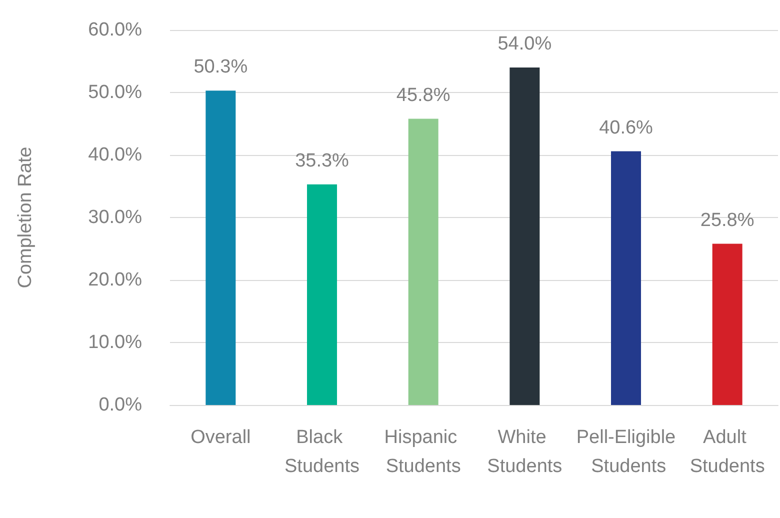  Describe the element at coordinates (423, 452) in the screenshot. I see `x-tick-label: Hispanic Students` at that location.